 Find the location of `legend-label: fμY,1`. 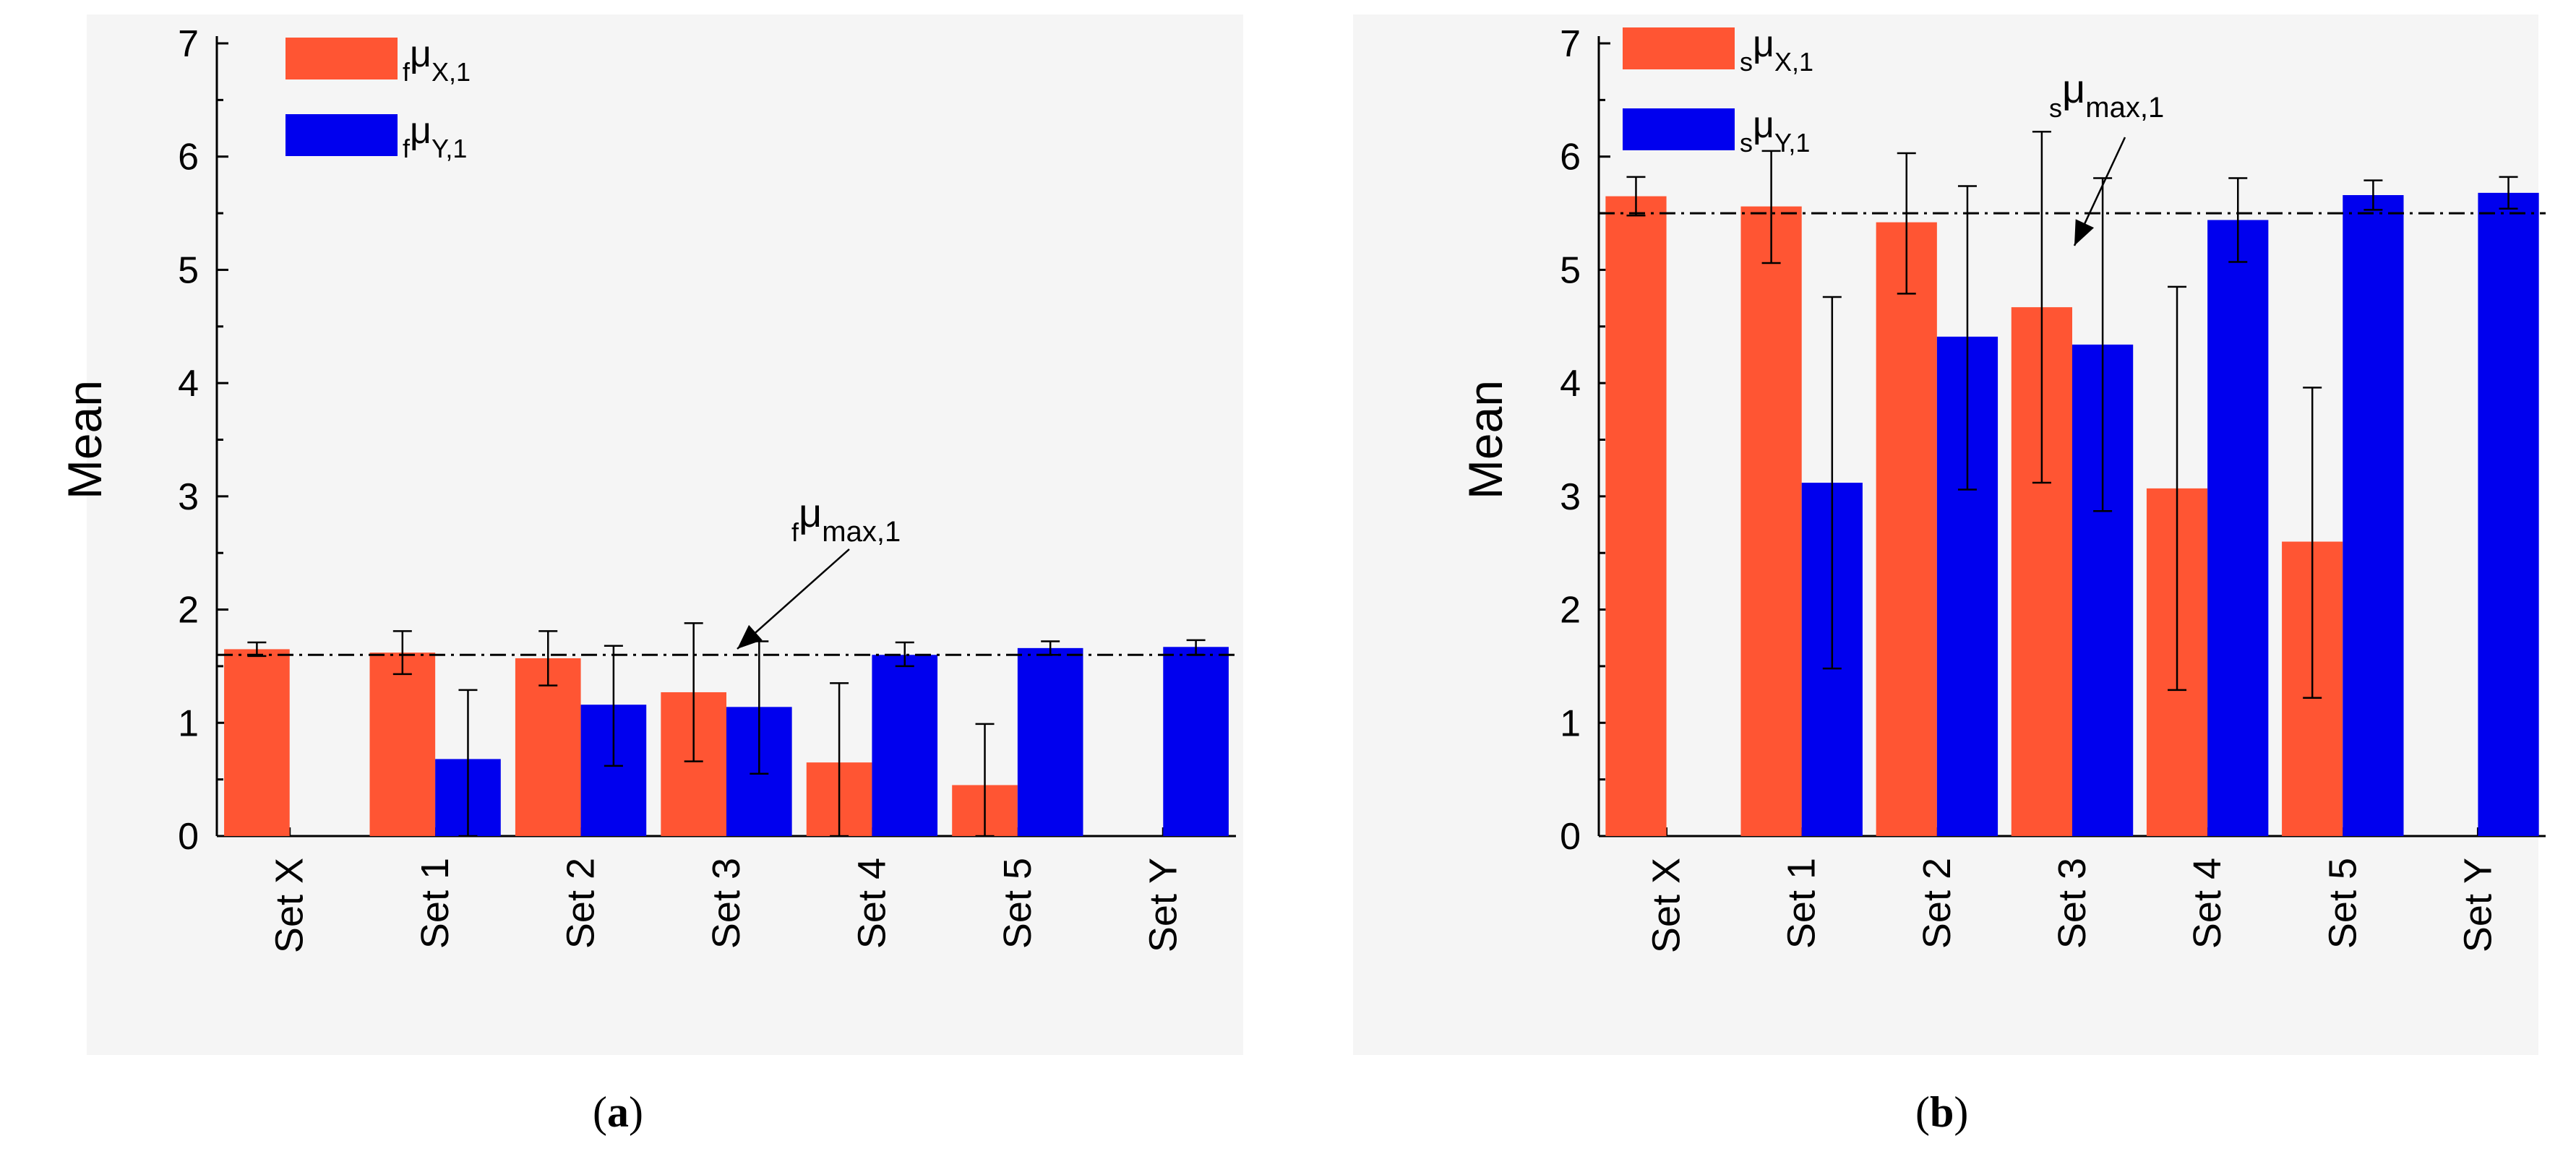

legend-label: fμY,1 is located at coordinates (435, 136).